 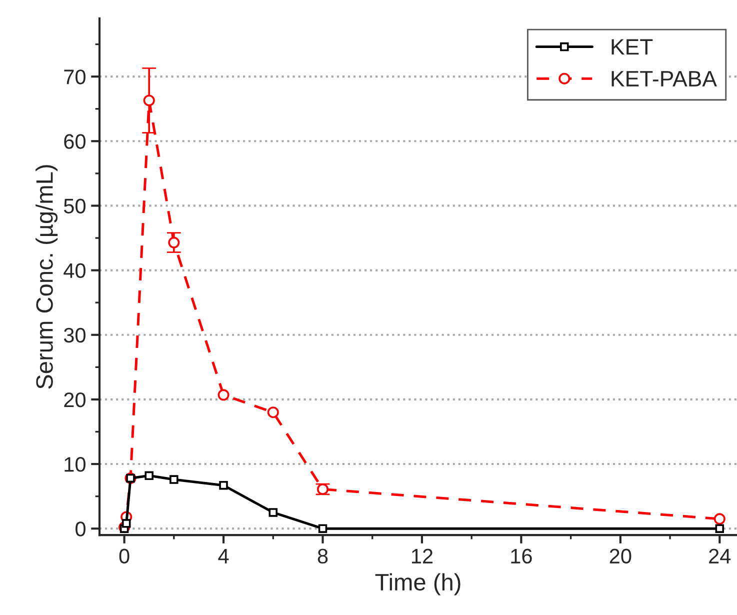 What do you see at coordinates (621, 556) in the screenshot?
I see `x-tick-label: 20` at bounding box center [621, 556].